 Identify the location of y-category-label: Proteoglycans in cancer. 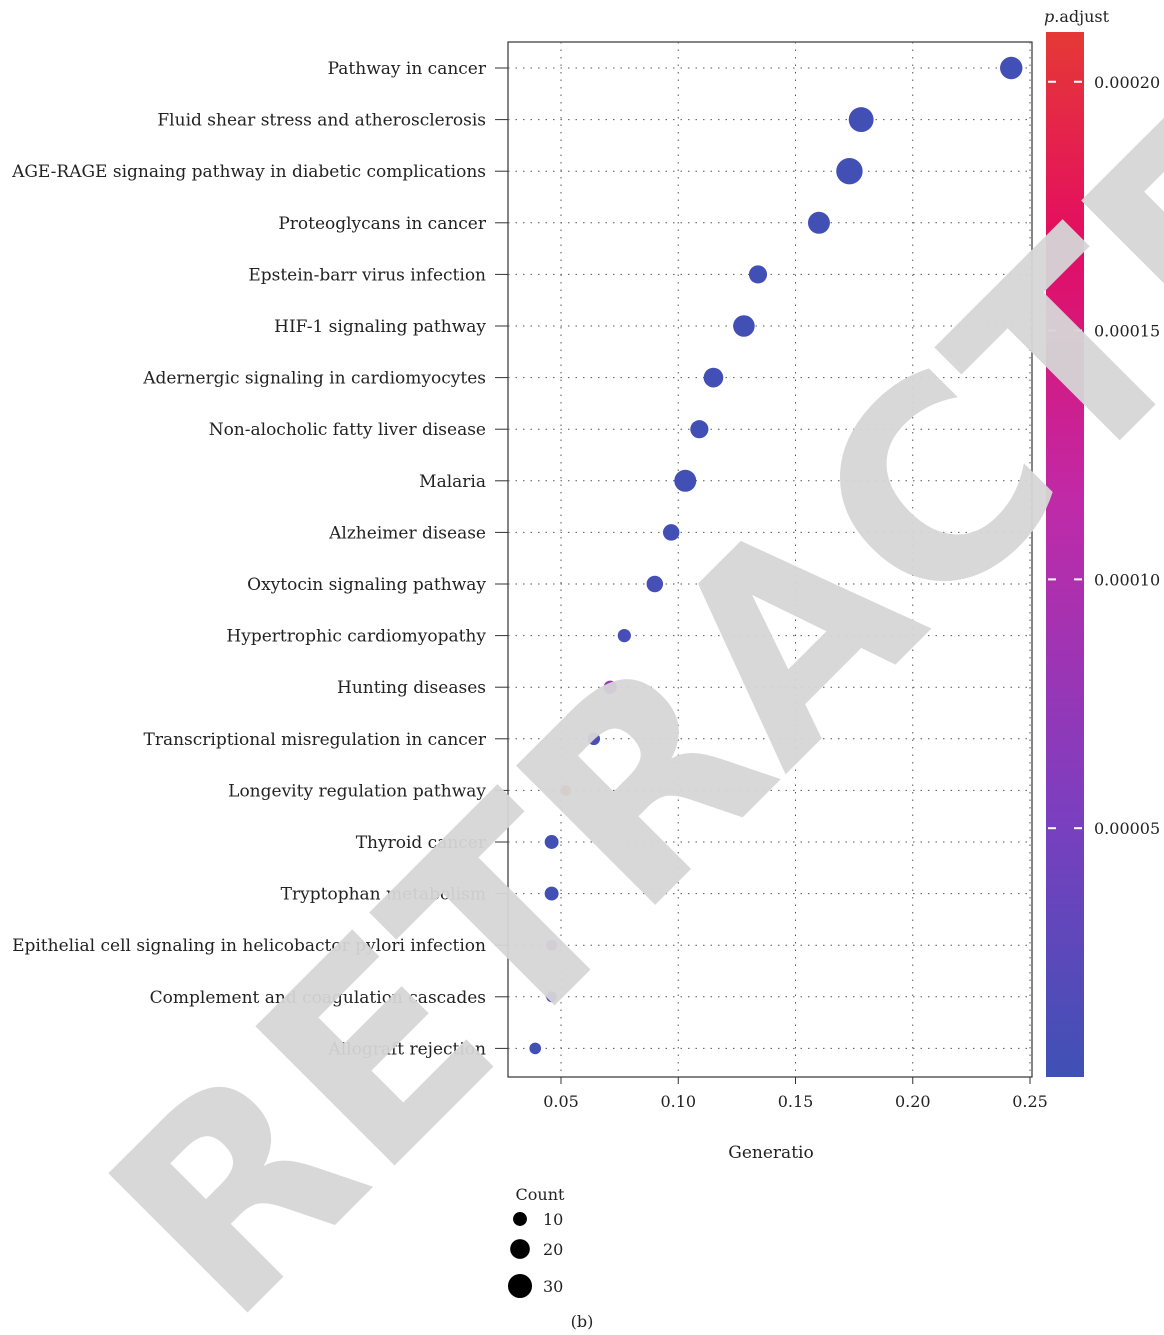
(382, 224).